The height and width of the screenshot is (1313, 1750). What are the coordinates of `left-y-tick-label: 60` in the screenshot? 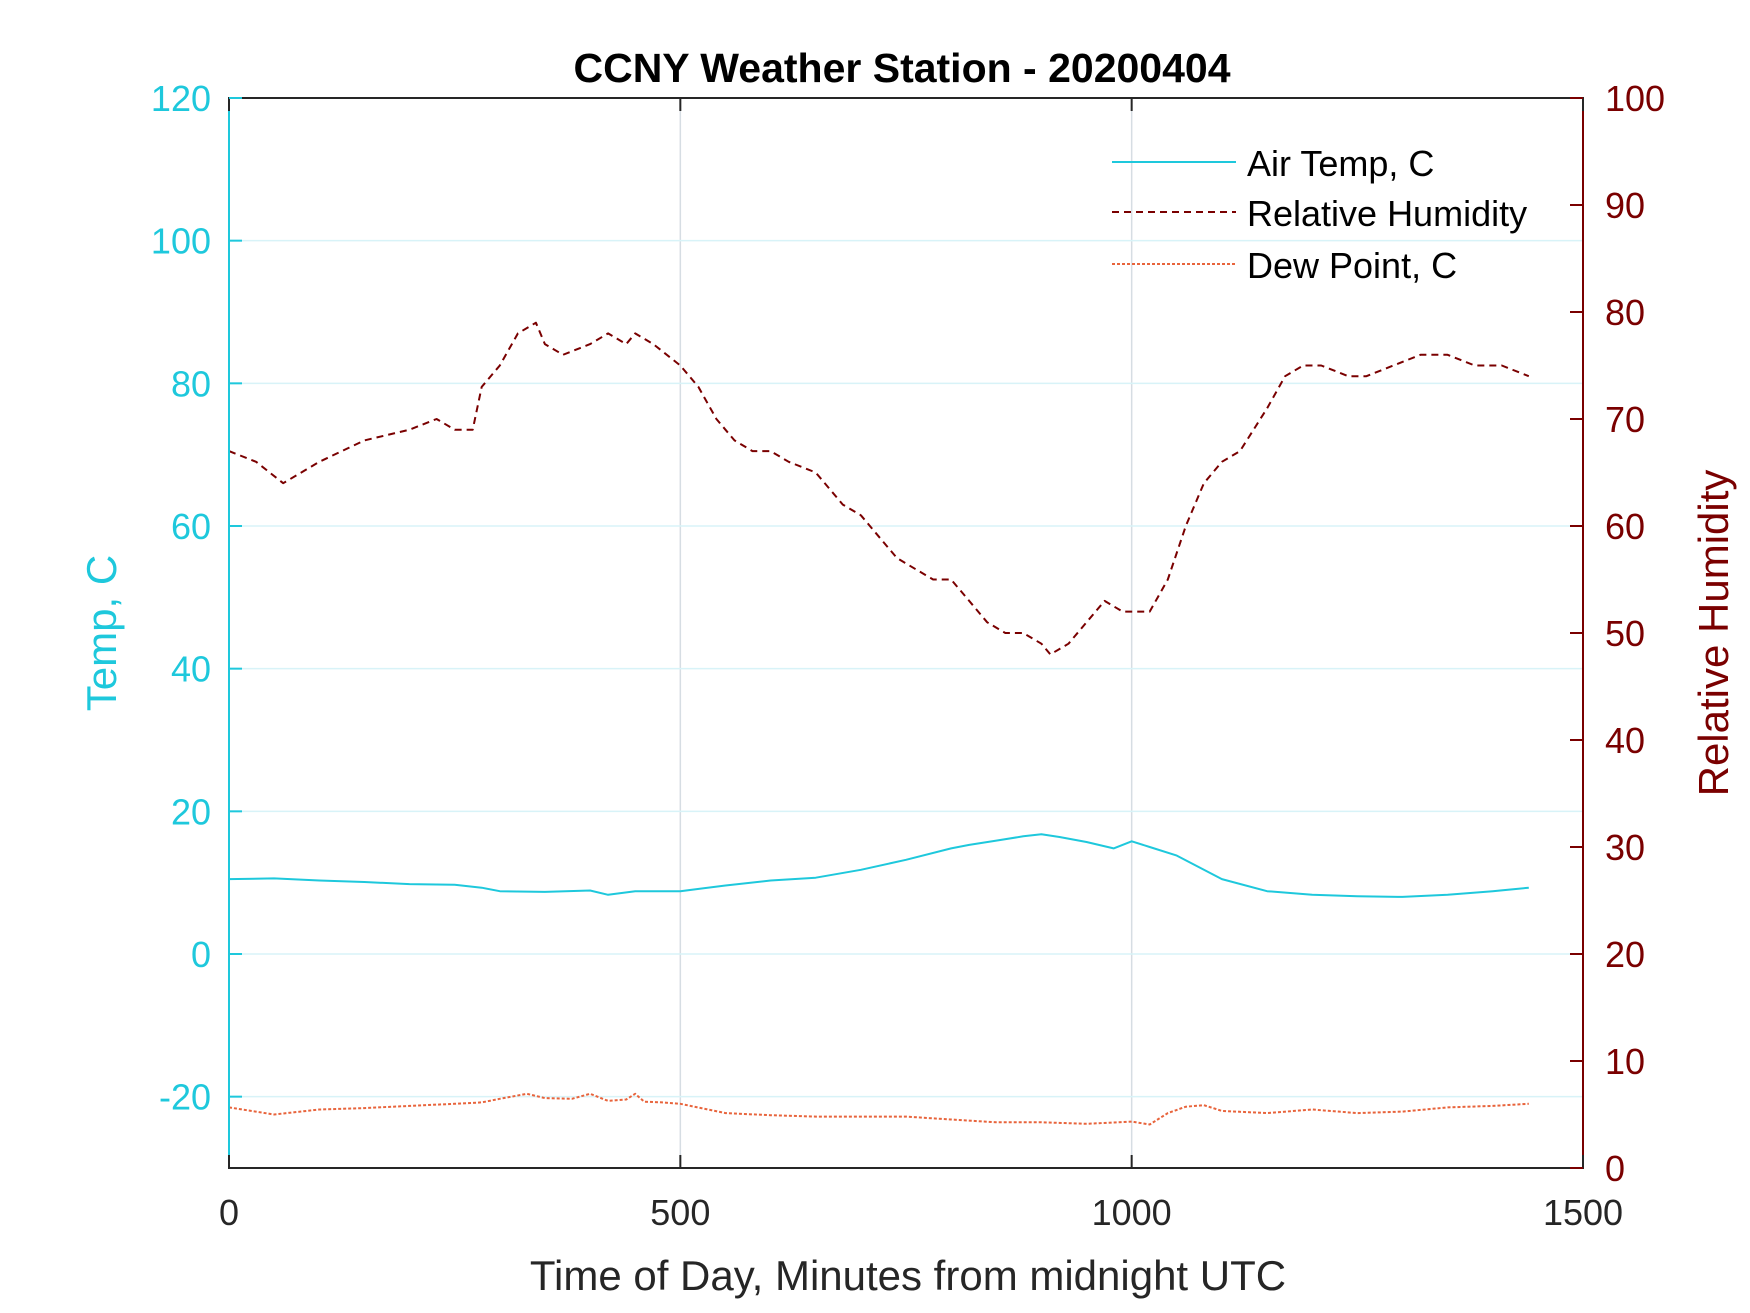 It's located at (191, 526).